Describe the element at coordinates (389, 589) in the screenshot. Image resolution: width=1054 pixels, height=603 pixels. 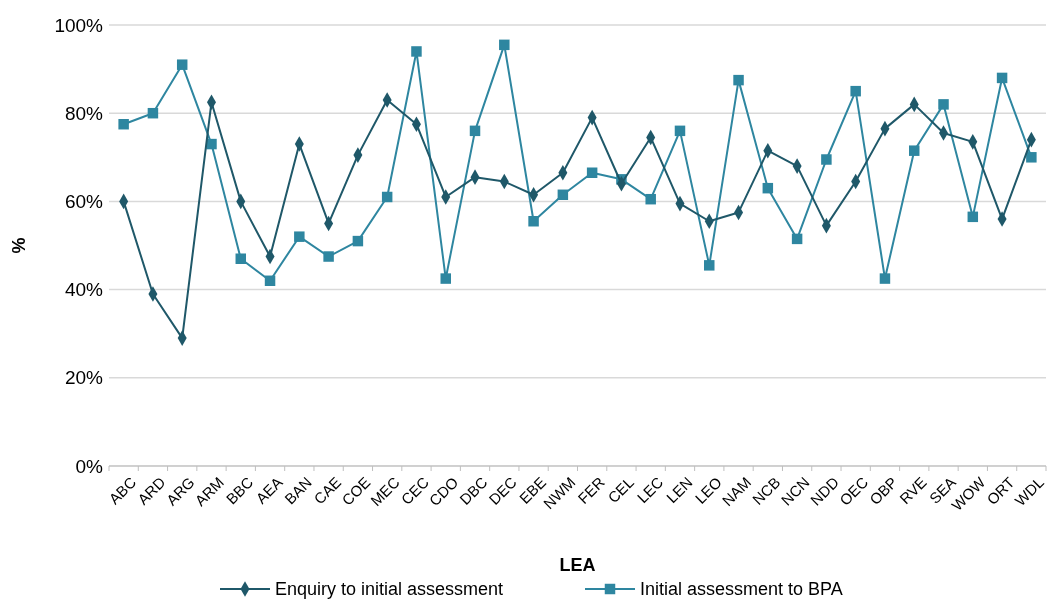
I see `legend-label: Enquiry to initial assessment` at that location.